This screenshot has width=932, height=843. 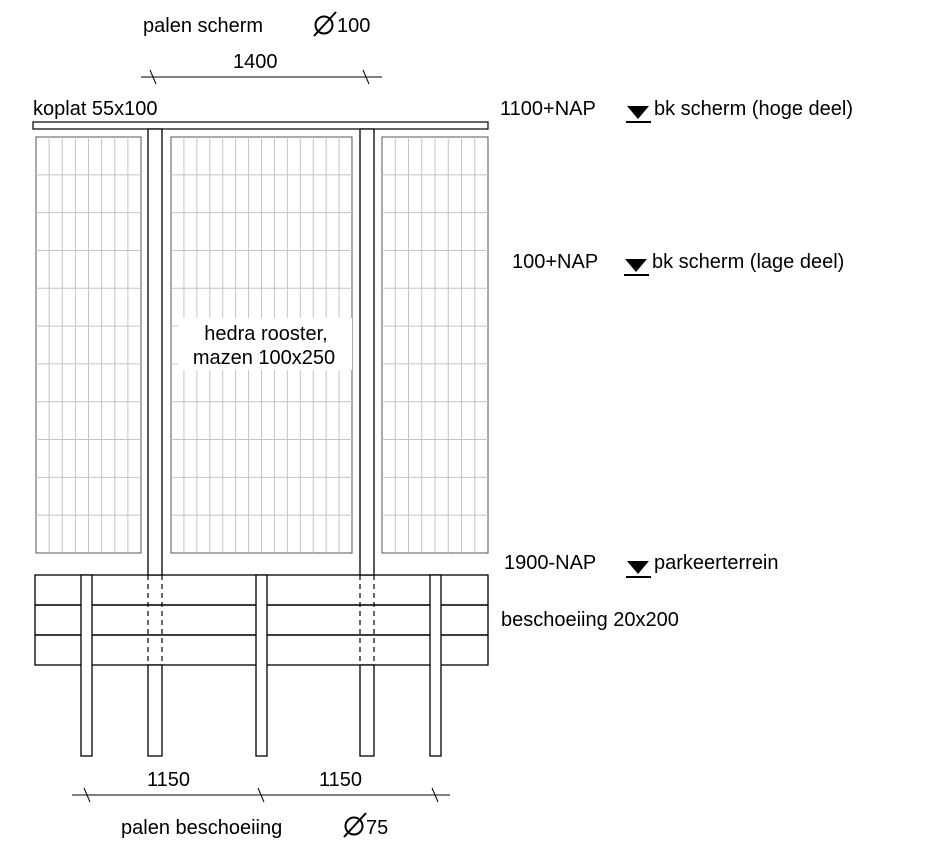 What do you see at coordinates (353, 26) in the screenshot?
I see `posts-screen-size: 100` at bounding box center [353, 26].